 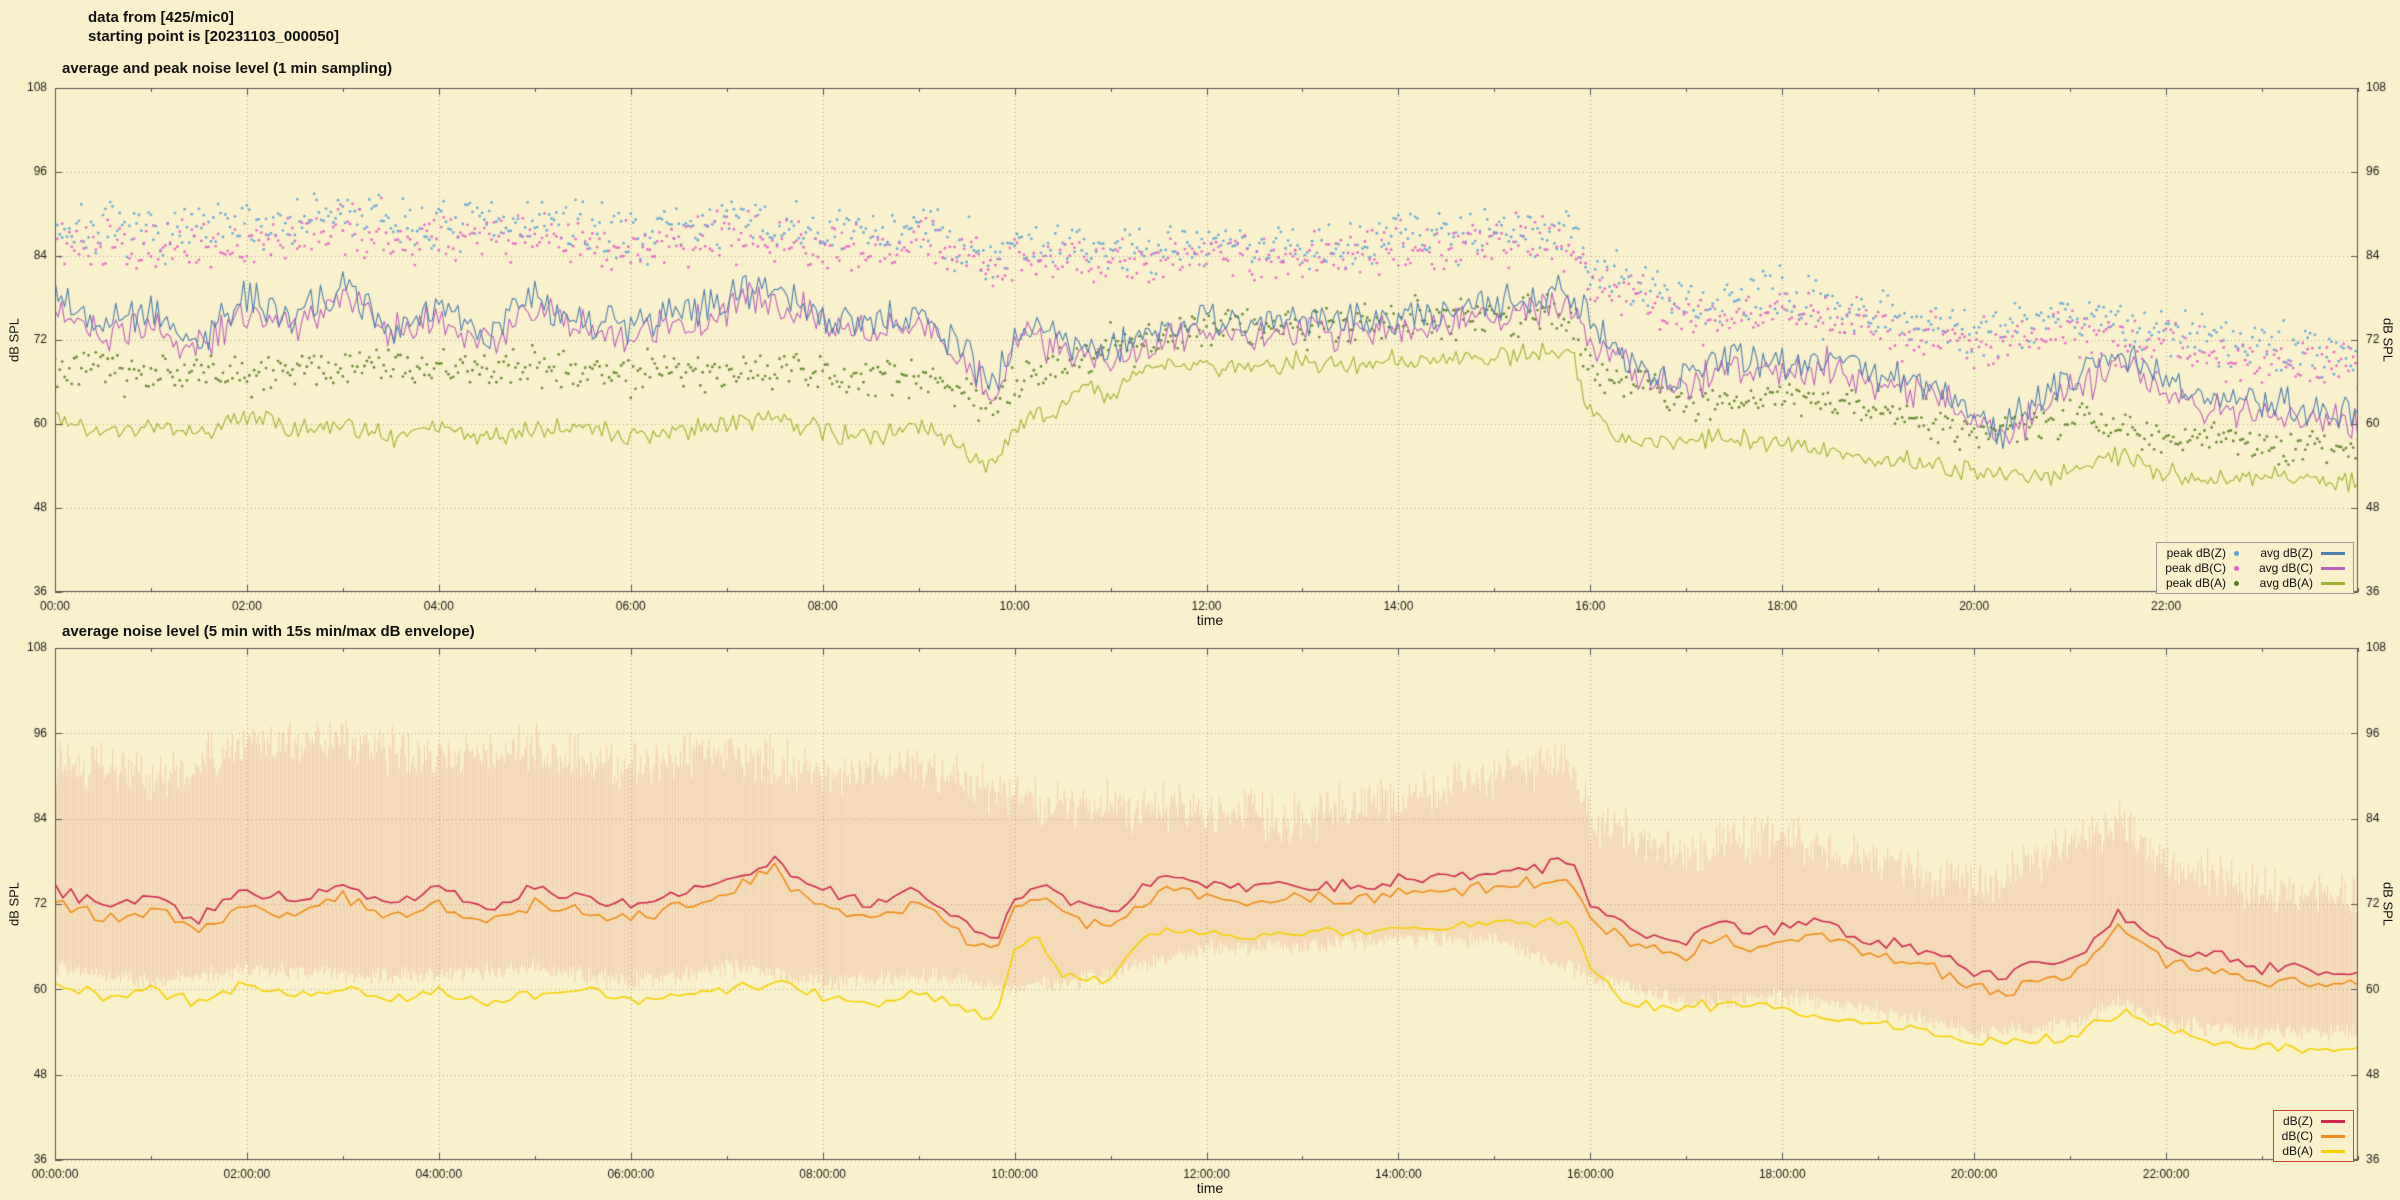 I want to click on legend-entry: peak dB(A), so click(x=2202, y=583).